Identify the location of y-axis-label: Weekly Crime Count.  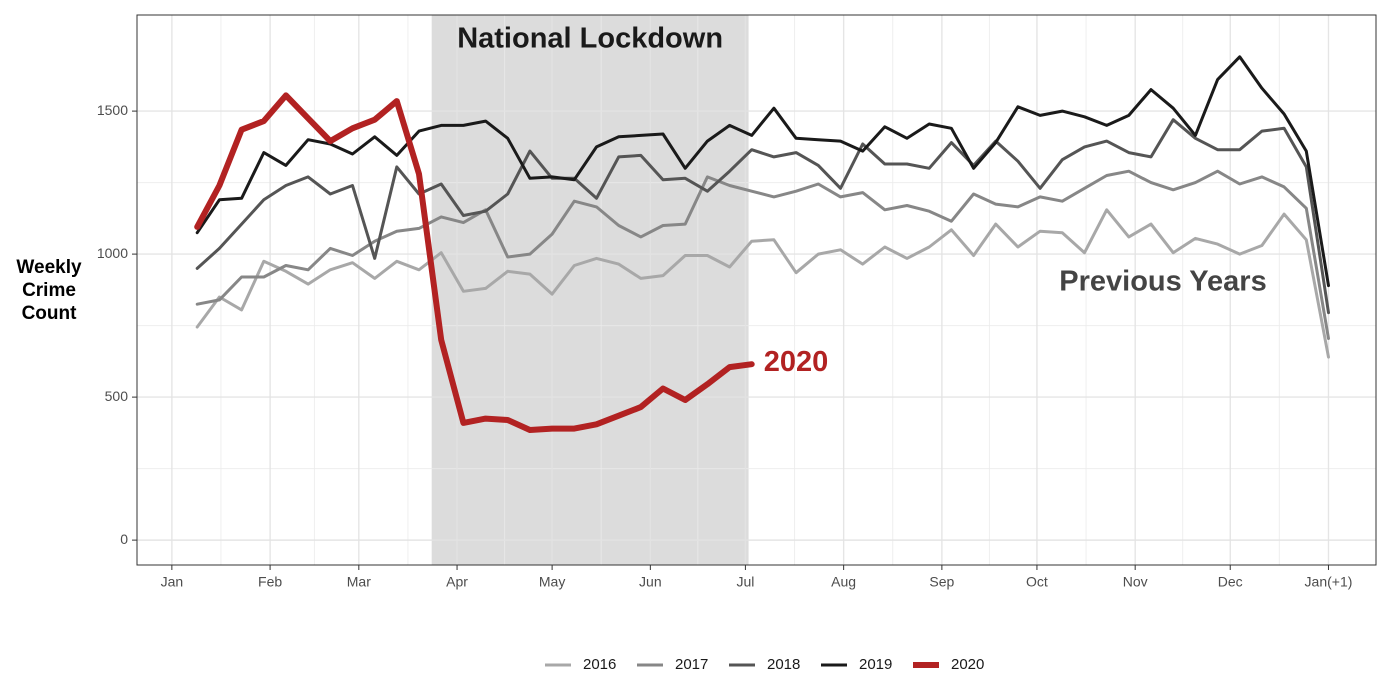
(49, 290).